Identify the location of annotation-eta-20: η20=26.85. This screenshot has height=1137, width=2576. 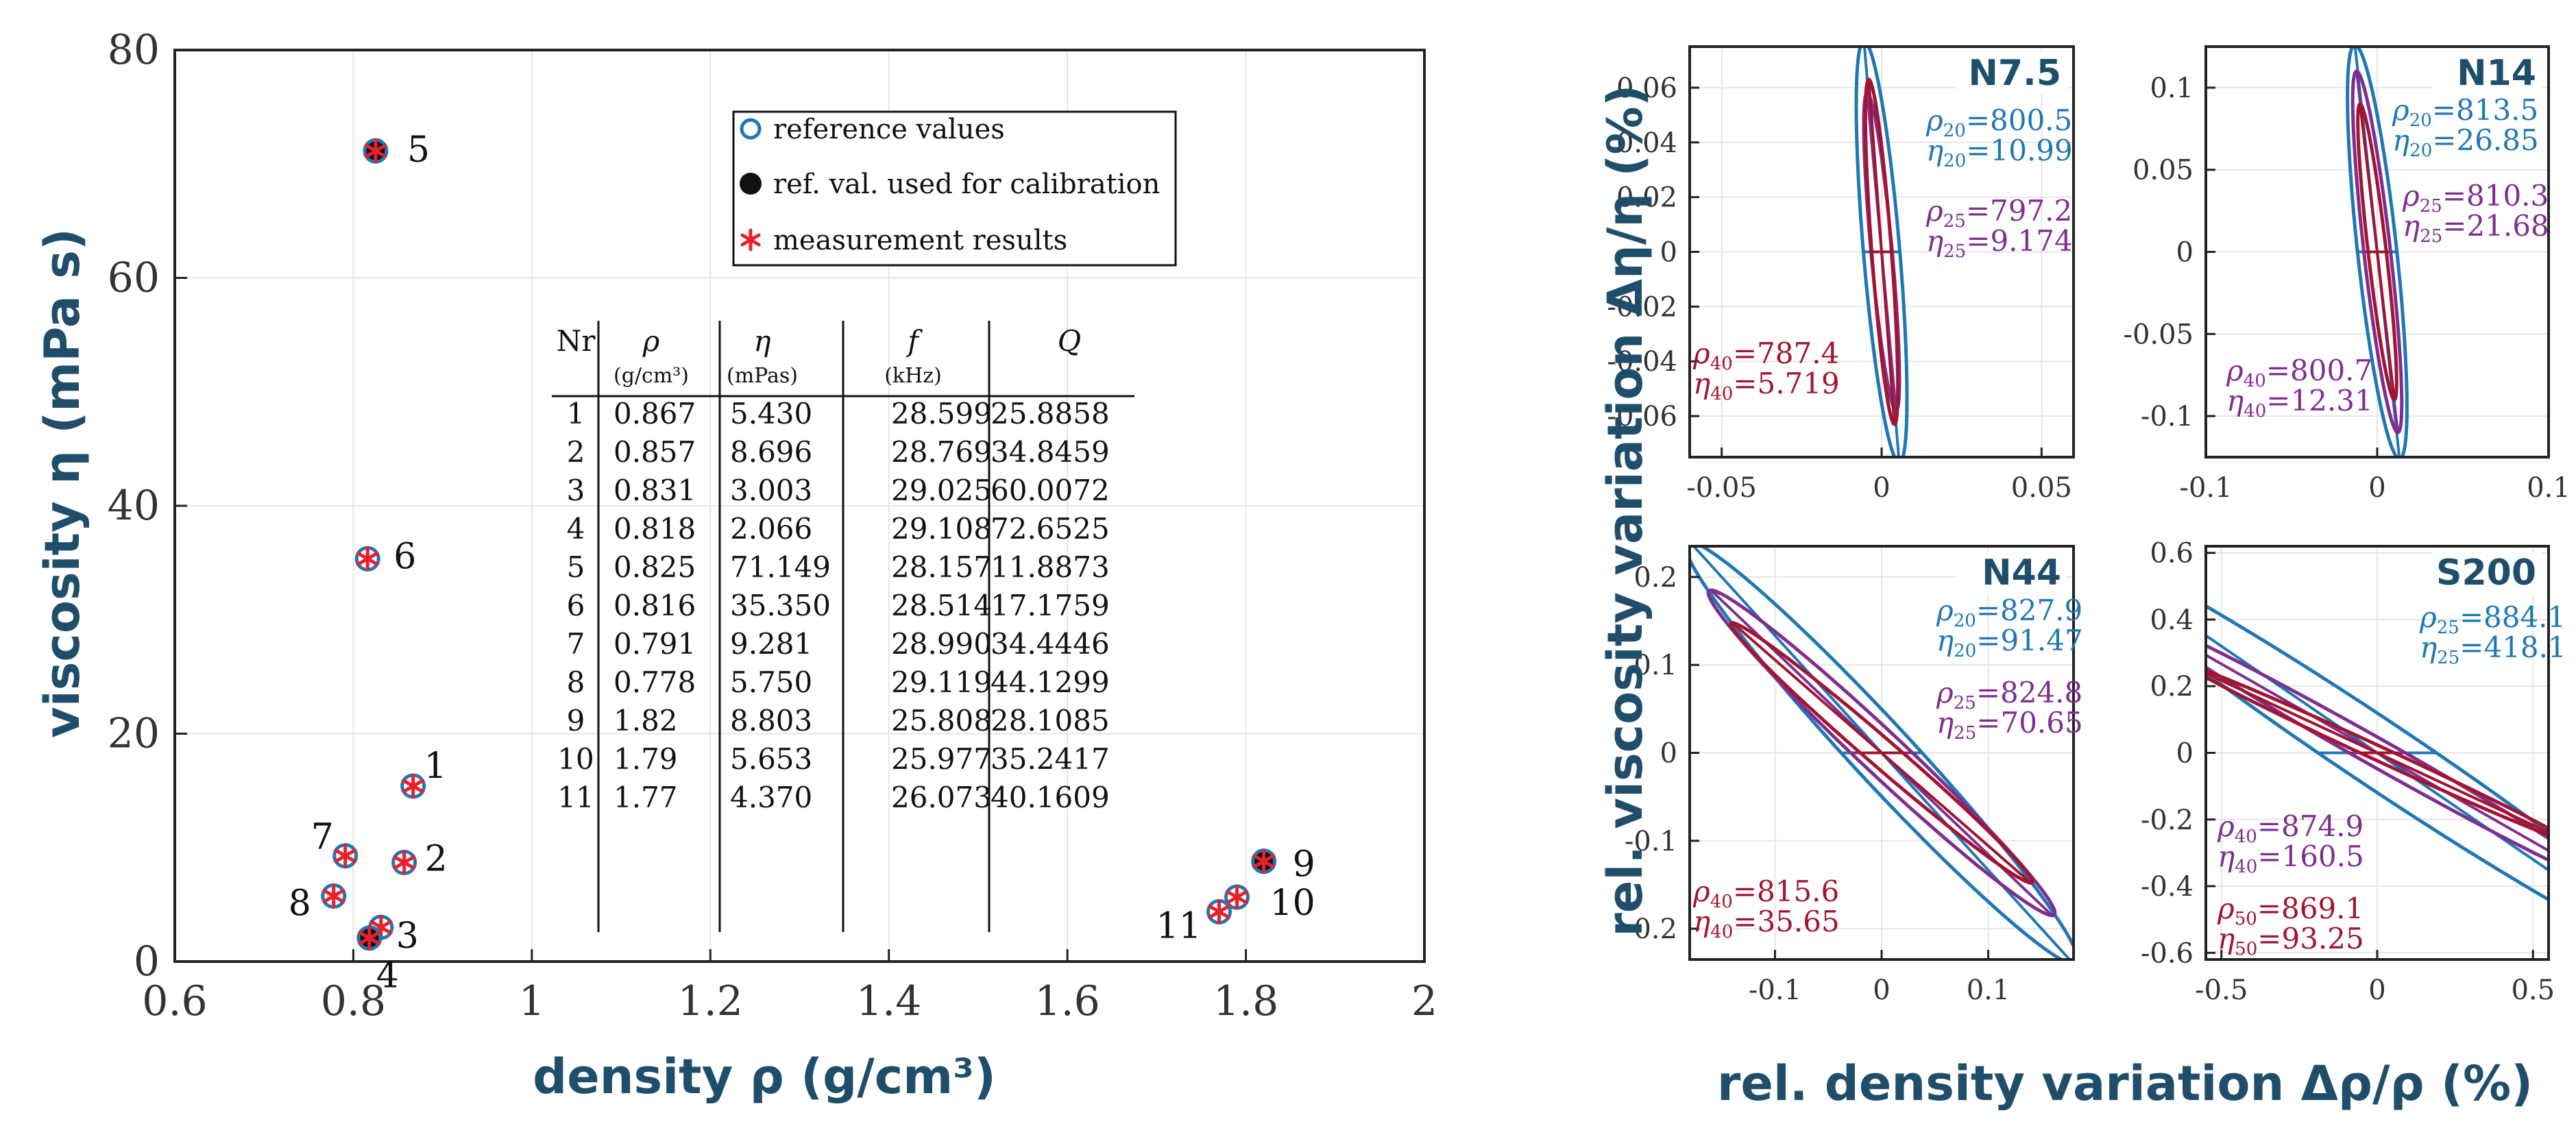
(2465, 142).